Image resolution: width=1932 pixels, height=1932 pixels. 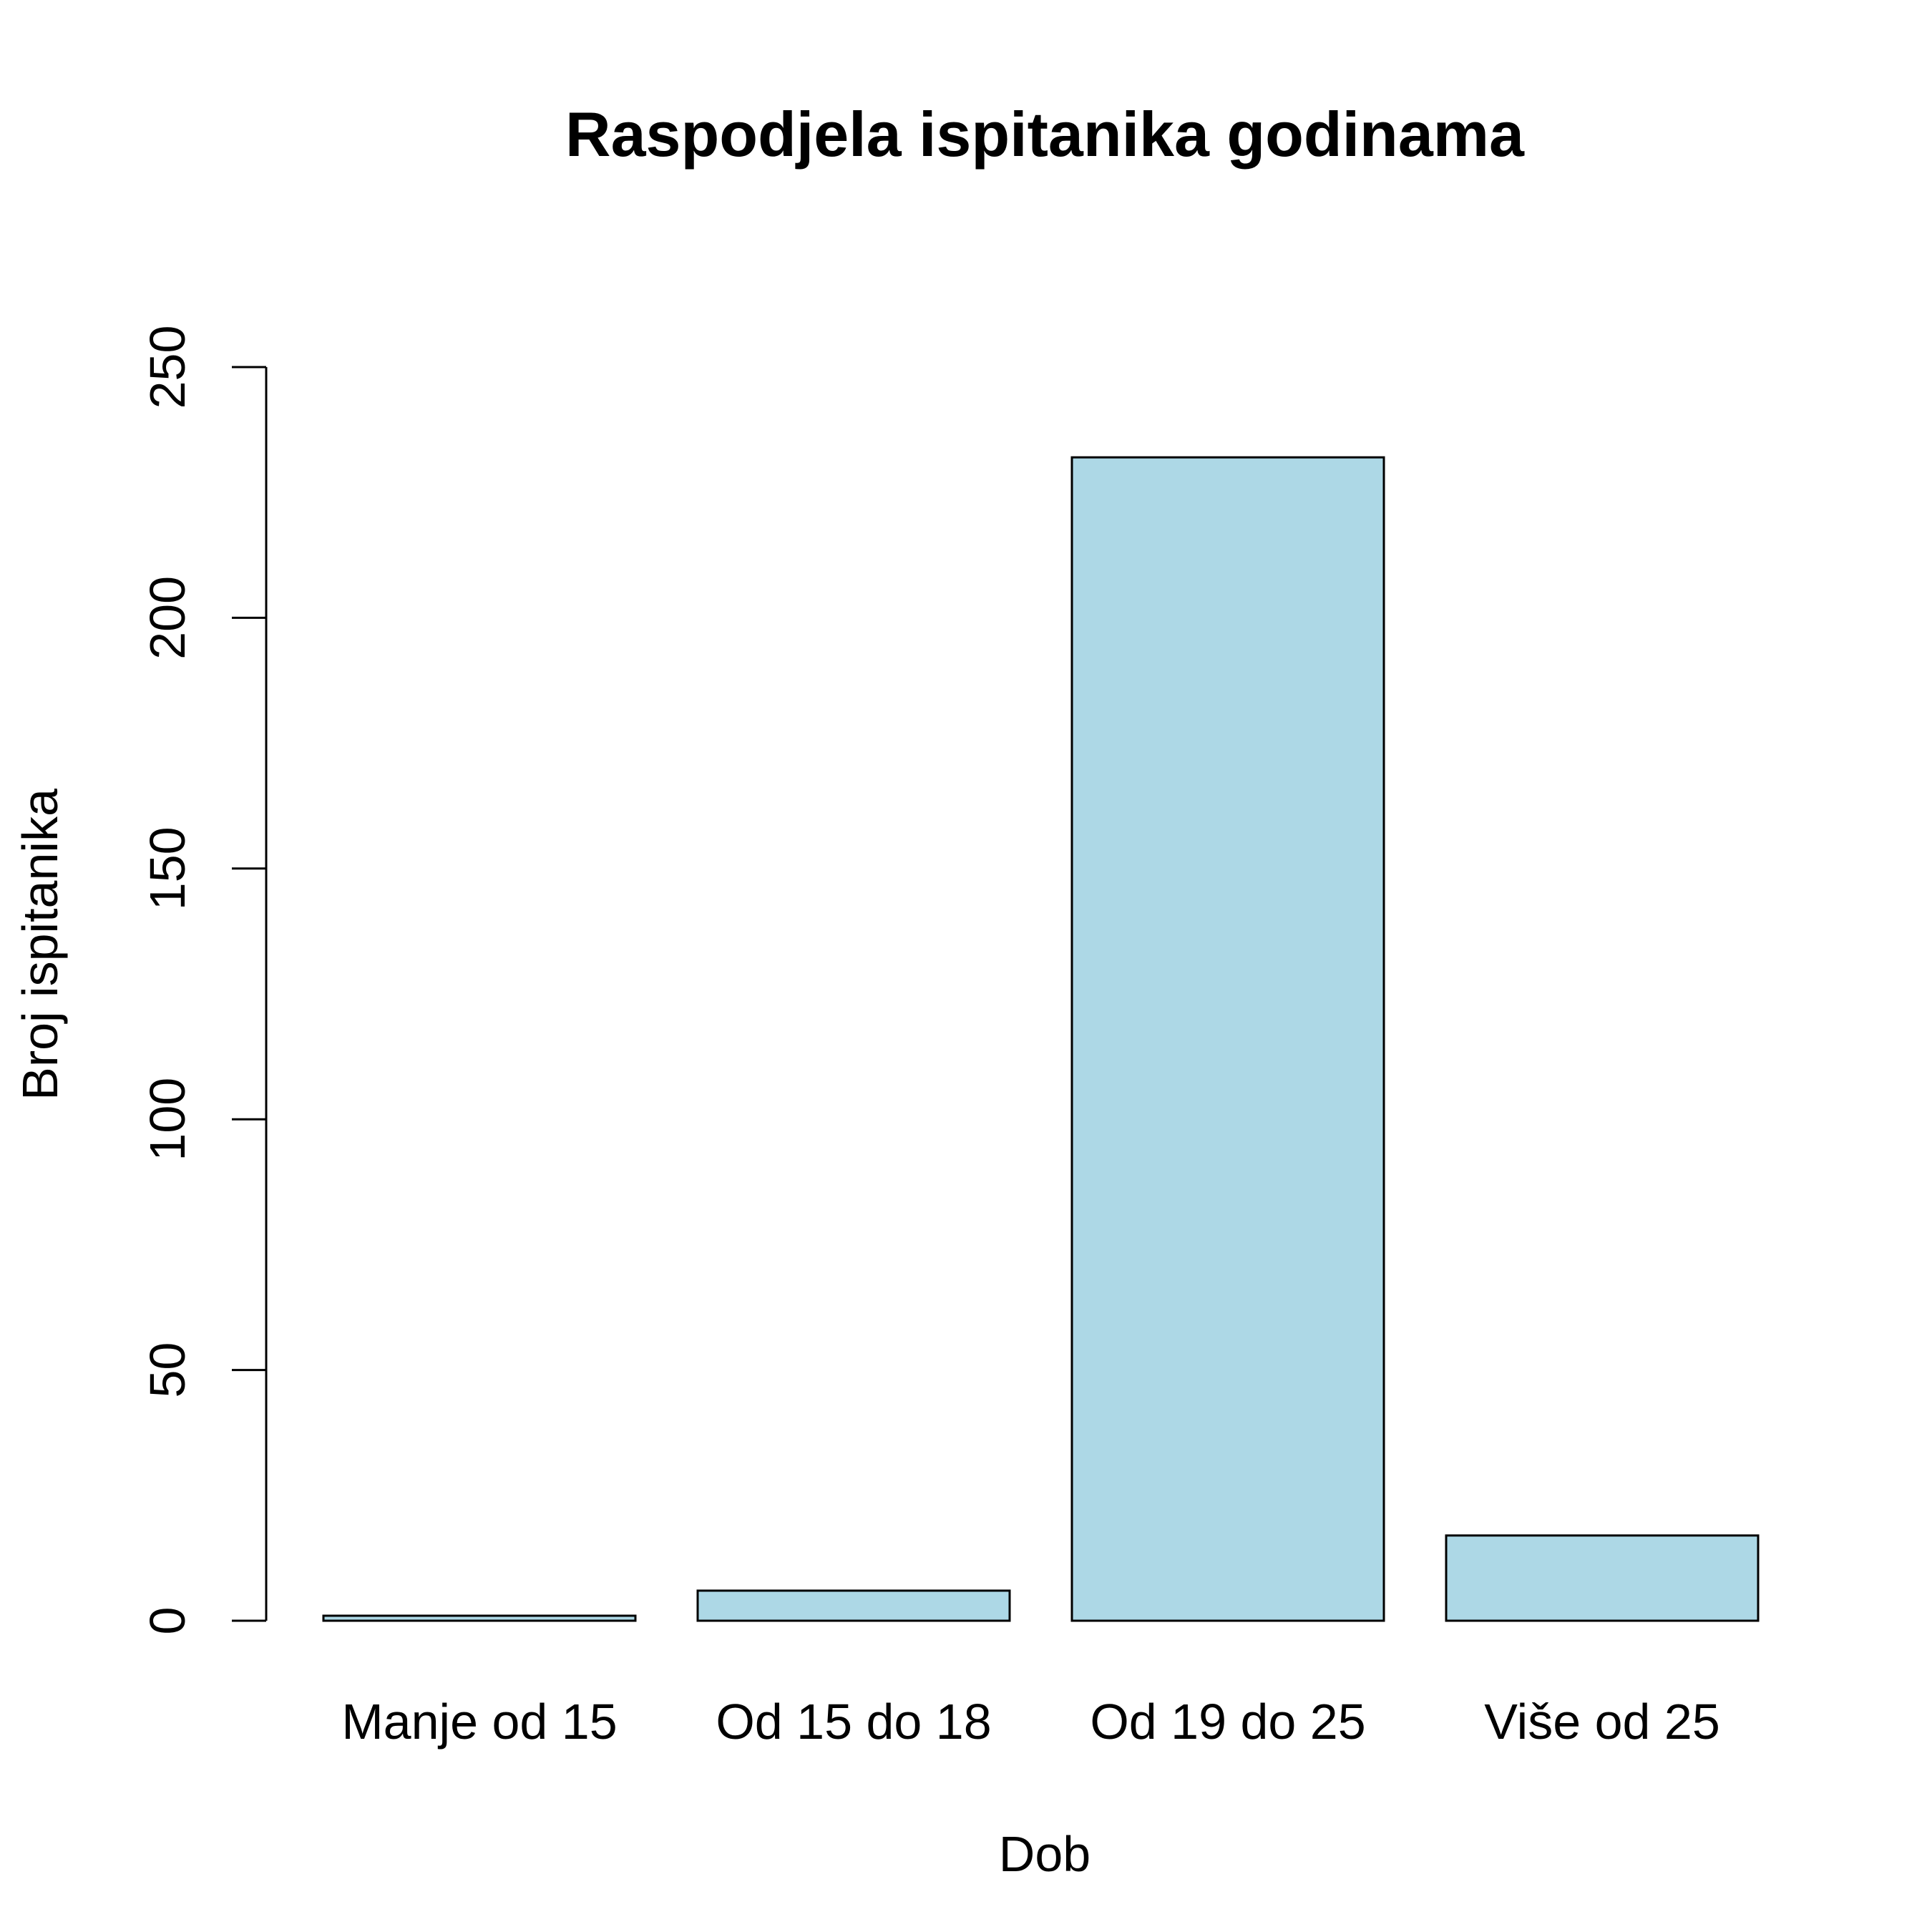 I want to click on y-tick-label: 100, so click(x=167, y=1119).